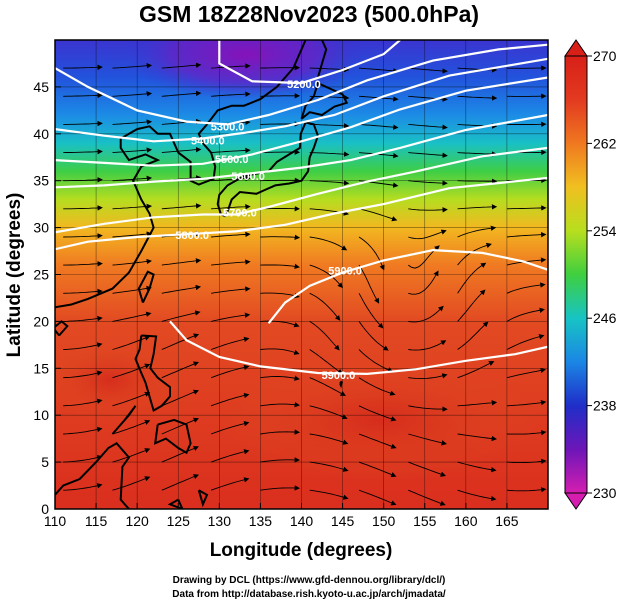  I want to click on y-tick-label: 20, so click(41, 321).